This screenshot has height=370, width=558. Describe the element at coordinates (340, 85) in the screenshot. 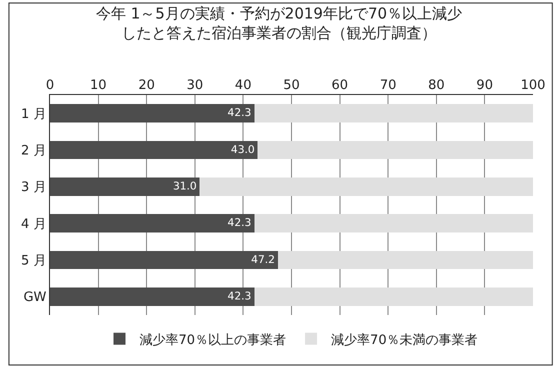

I see `x-tick-label: 60` at that location.